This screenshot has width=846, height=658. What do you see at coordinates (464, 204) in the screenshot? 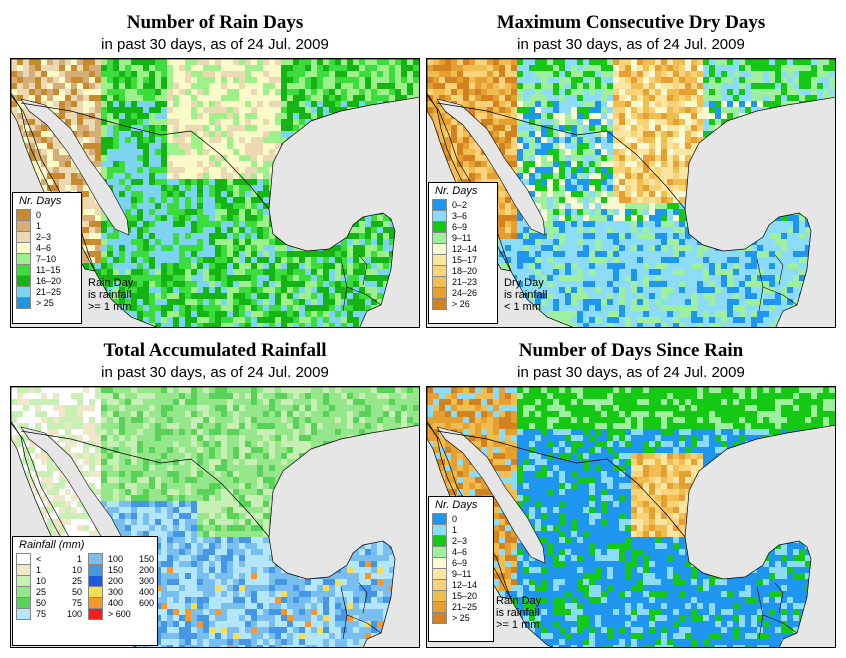
I see `legend-item: 0–2` at bounding box center [464, 204].